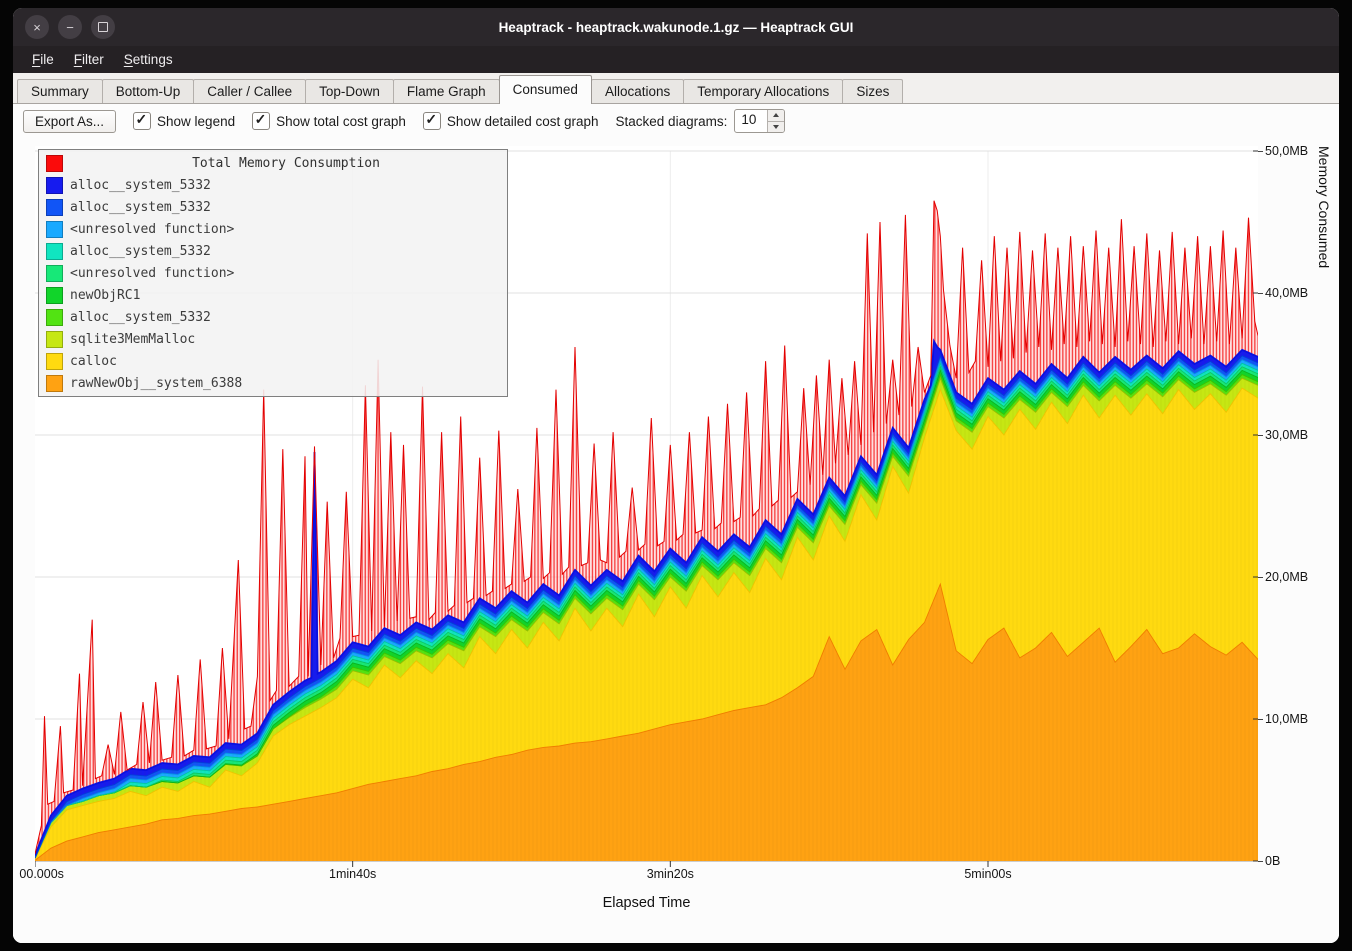 This screenshot has width=1352, height=951. What do you see at coordinates (156, 383) in the screenshot?
I see `legend-label: rawNewObj__system_6388` at bounding box center [156, 383].